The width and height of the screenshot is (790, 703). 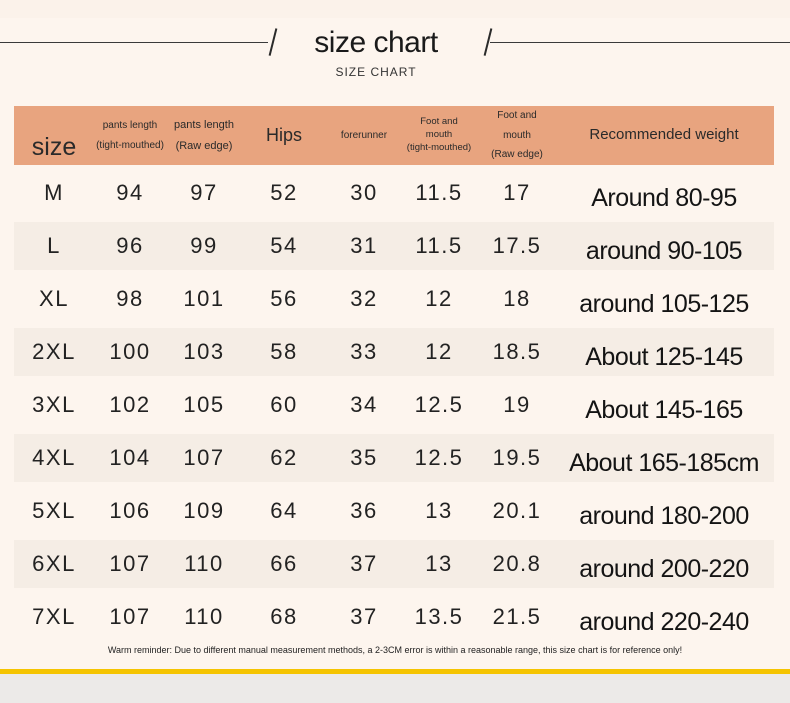 What do you see at coordinates (54, 616) in the screenshot?
I see `cell-size: 7XL` at bounding box center [54, 616].